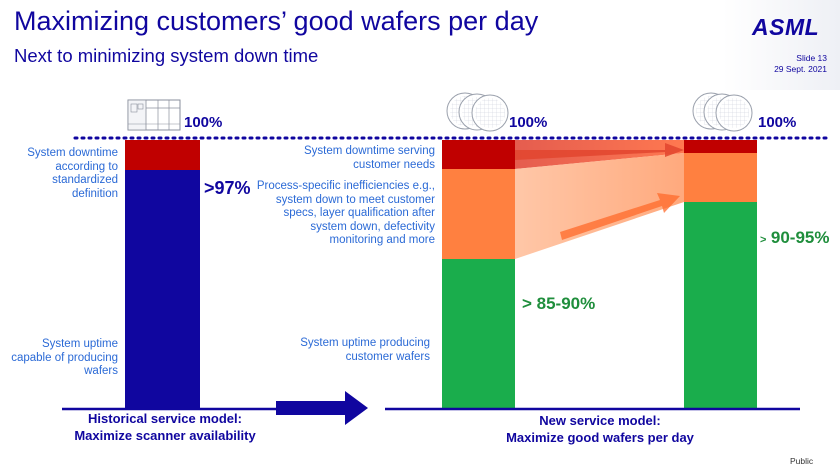 The width and height of the screenshot is (840, 473). What do you see at coordinates (600, 437) in the screenshot?
I see `new-model-caption-line2: Maximize good wafers per day` at bounding box center [600, 437].